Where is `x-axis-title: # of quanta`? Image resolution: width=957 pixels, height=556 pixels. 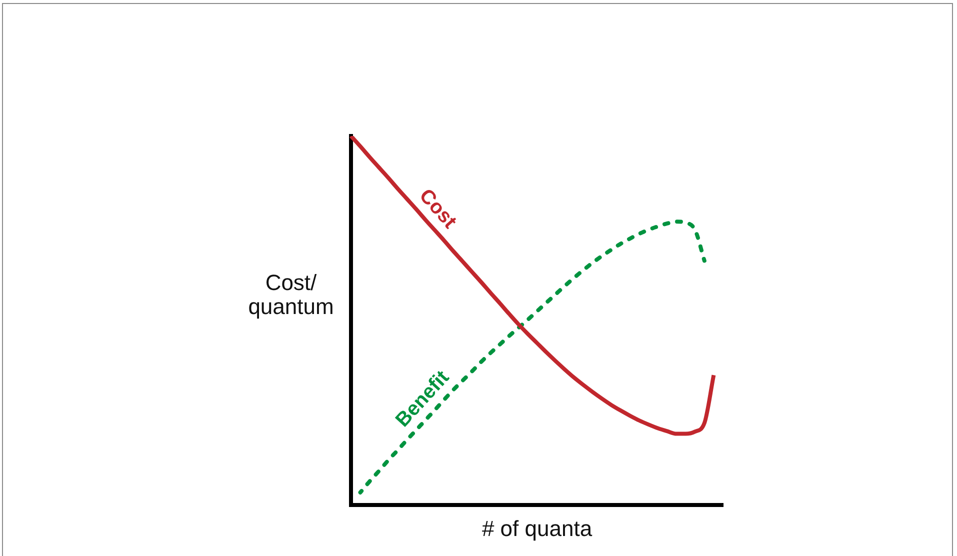 x-axis-title: # of quanta is located at coordinates (537, 529).